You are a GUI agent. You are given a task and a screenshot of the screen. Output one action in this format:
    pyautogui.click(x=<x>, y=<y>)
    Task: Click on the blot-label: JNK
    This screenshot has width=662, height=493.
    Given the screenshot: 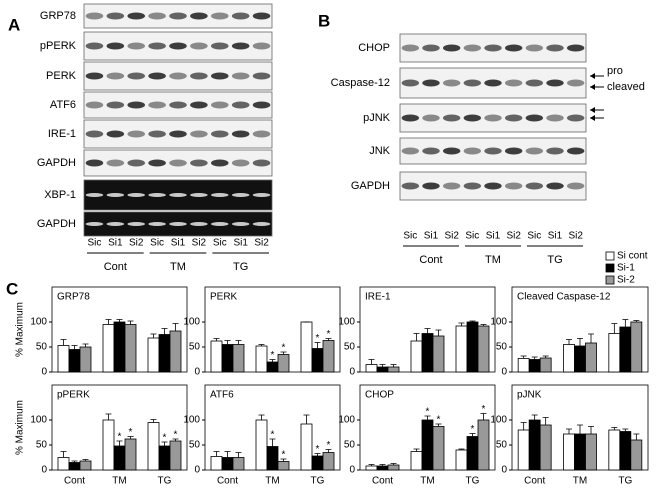 What is the action you would take?
    pyautogui.click(x=379, y=151)
    